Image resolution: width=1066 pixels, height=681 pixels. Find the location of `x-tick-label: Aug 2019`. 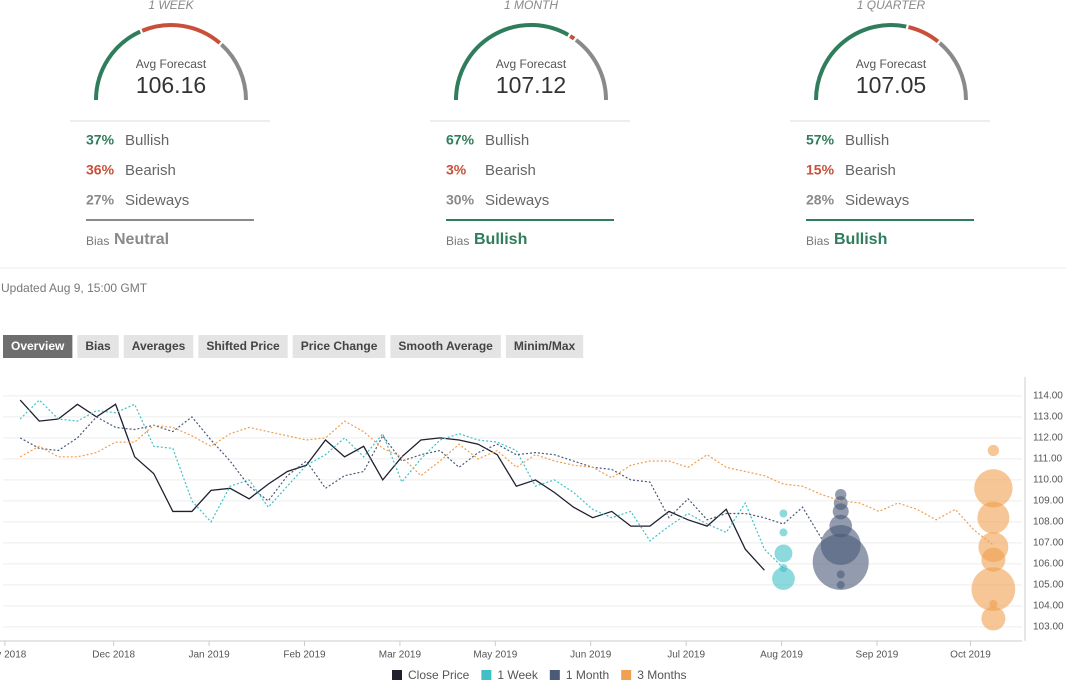

x-tick-label: Aug 2019 is located at coordinates (781, 655).